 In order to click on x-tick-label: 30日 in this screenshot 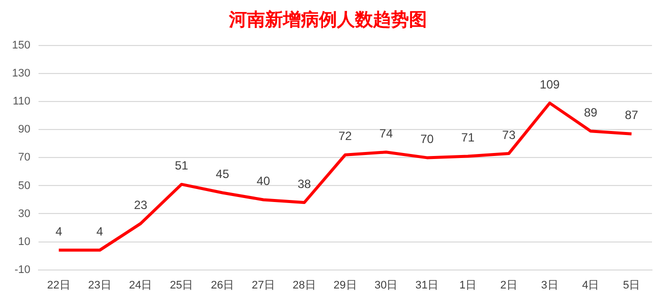, I will do `click(386, 285)`.